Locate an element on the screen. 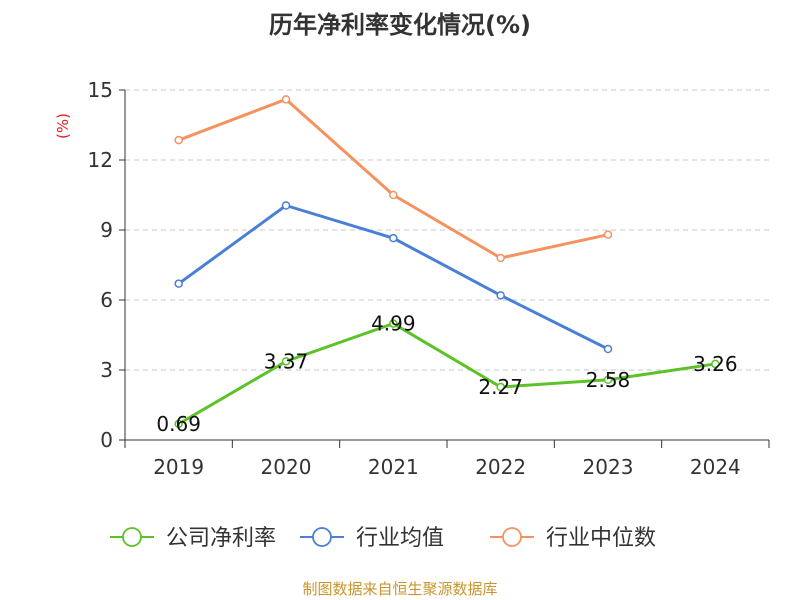 The height and width of the screenshot is (600, 800). data-label: 2.58 is located at coordinates (608, 380).